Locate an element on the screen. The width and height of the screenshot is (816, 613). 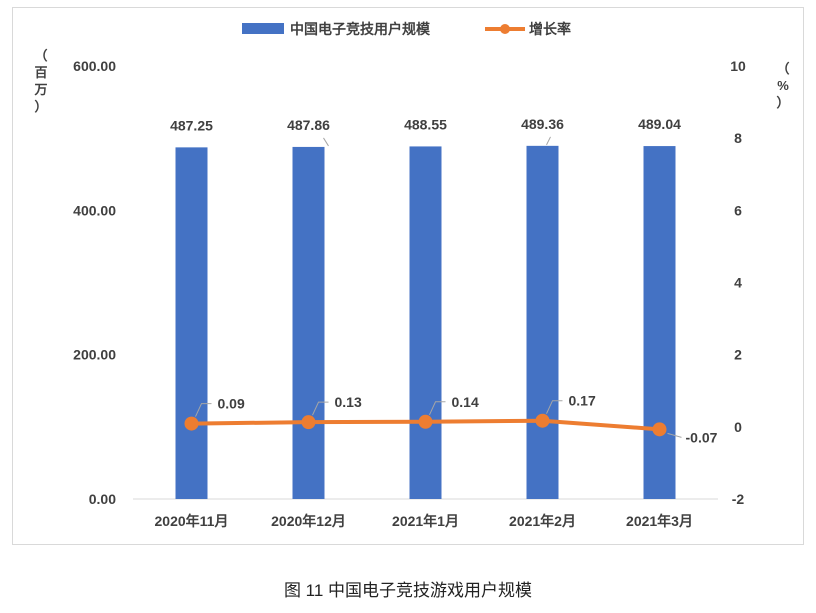
rate-value-label: 0.17 is located at coordinates (582, 401).